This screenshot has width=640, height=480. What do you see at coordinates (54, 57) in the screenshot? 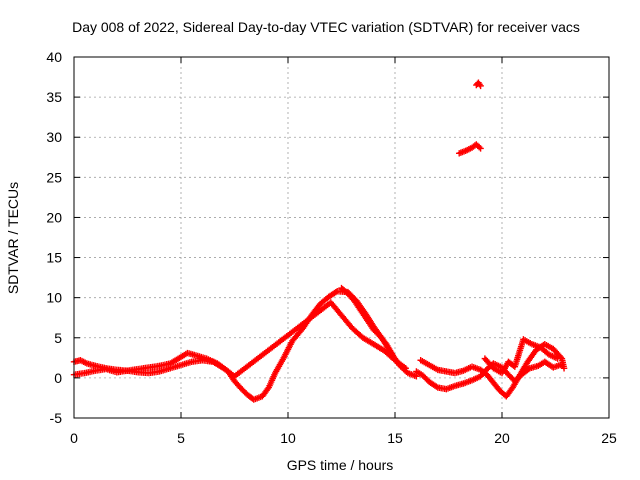
I see `y-tick-label: 40` at bounding box center [54, 57].